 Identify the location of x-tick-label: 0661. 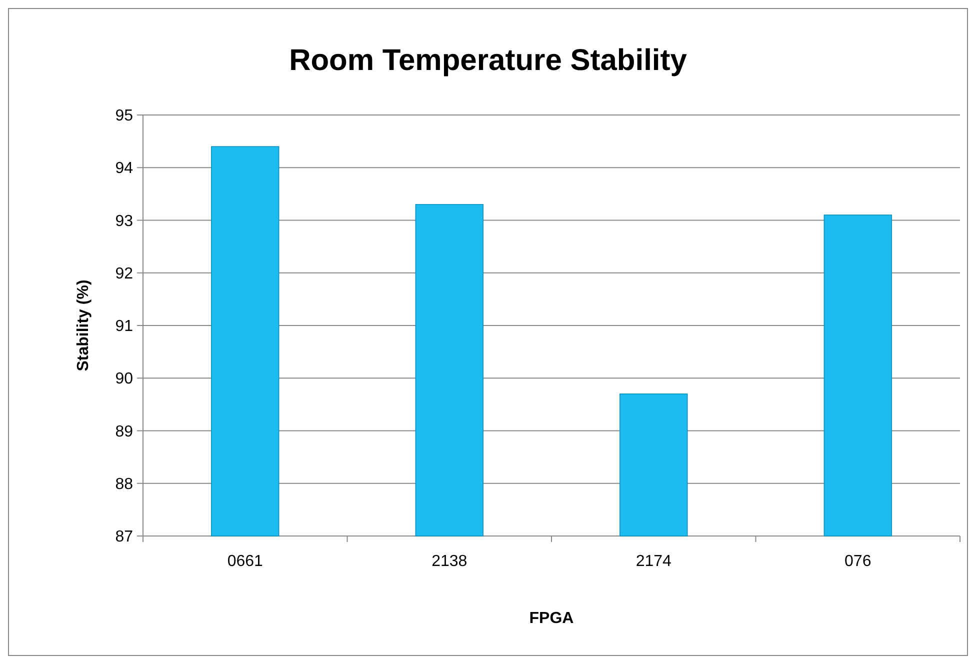
(245, 561).